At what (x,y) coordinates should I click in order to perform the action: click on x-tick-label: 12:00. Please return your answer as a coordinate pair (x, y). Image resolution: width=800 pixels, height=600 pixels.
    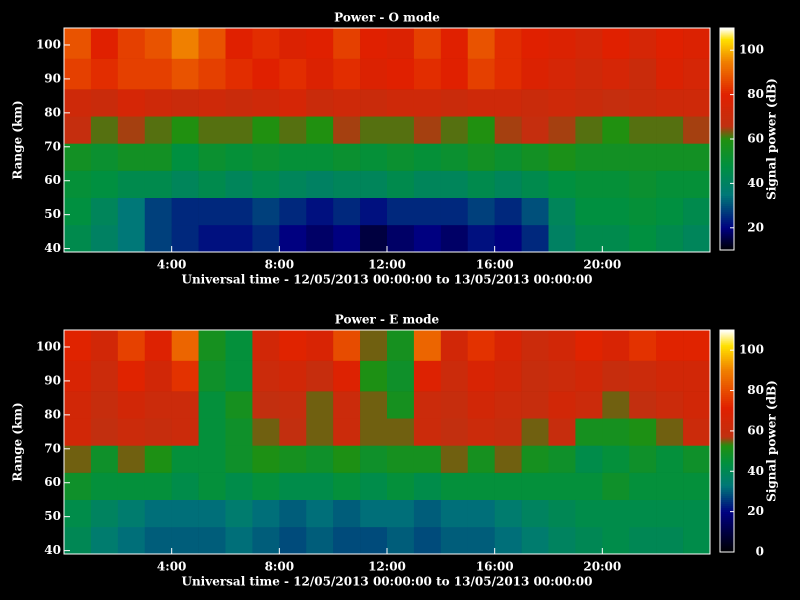
    Looking at the image, I should click on (387, 265).